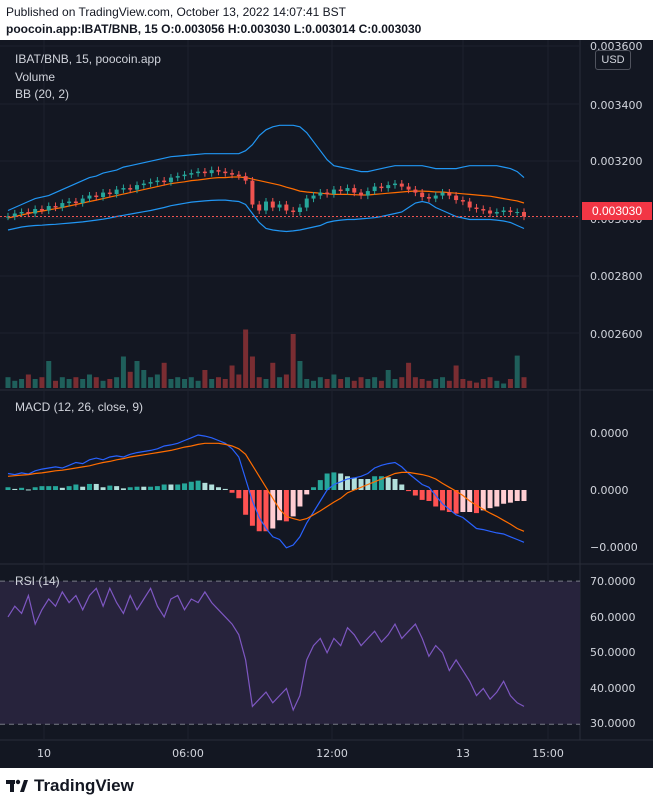  I want to click on tradingview-logo: TradingView, so click(70, 786).